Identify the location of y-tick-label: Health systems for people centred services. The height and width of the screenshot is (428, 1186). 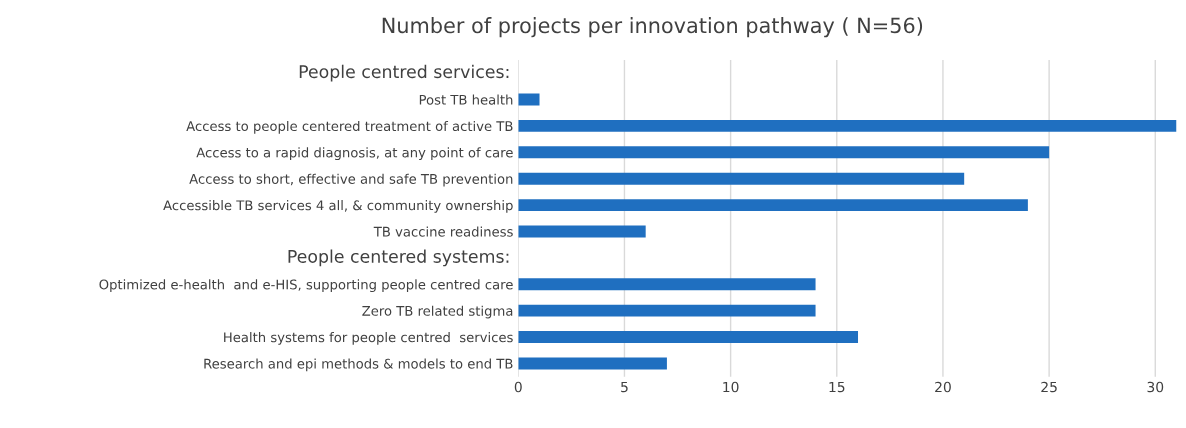
(368, 338).